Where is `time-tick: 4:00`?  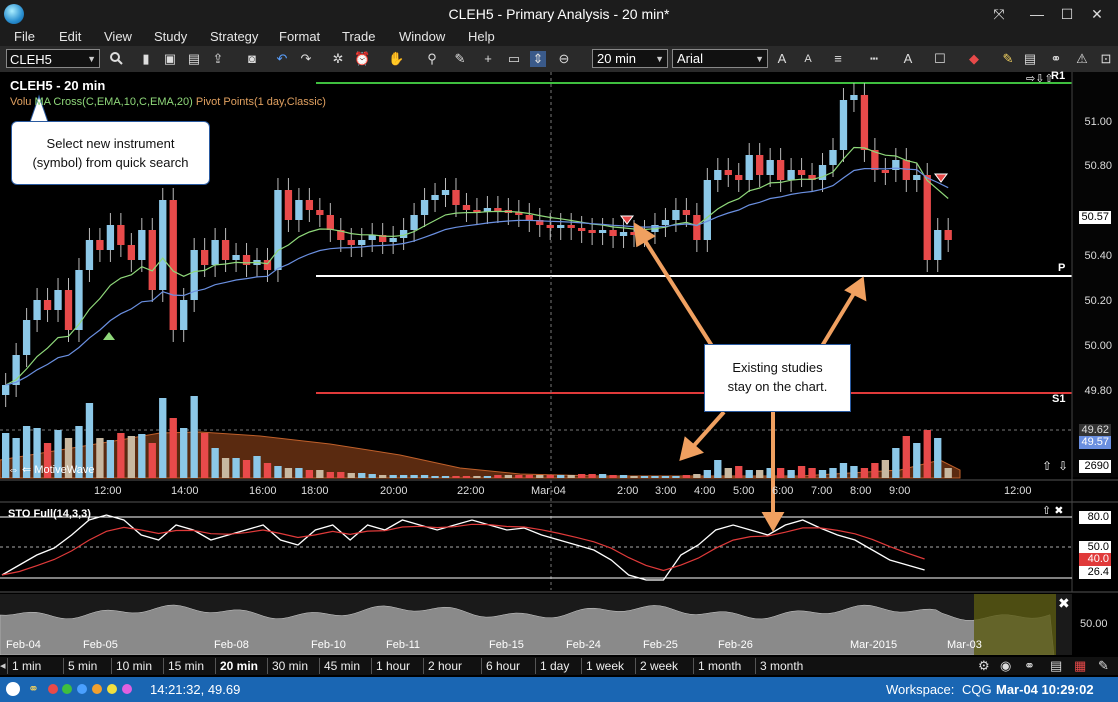 time-tick: 4:00 is located at coordinates (705, 491).